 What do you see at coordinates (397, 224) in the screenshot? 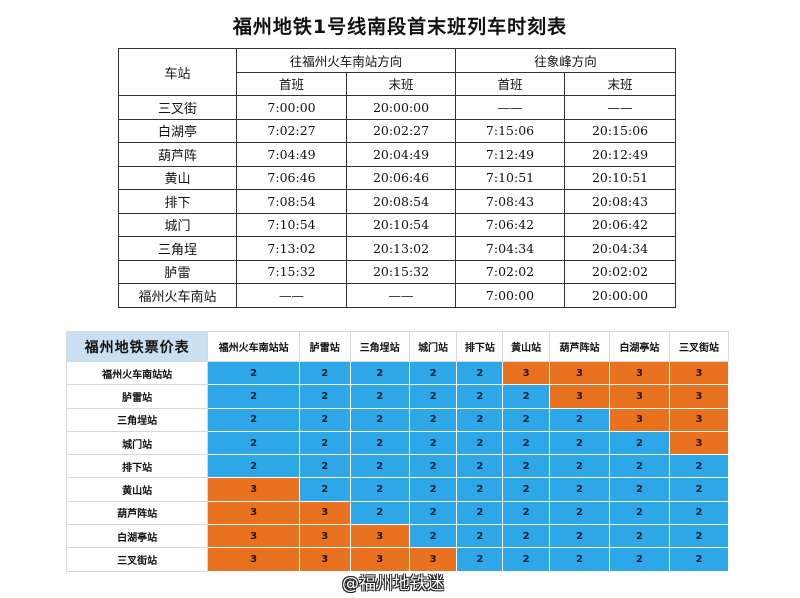
I see `timetable-row: 城门 7:10:54 20:10:54 7:06:42 20:06:42` at bounding box center [397, 224].